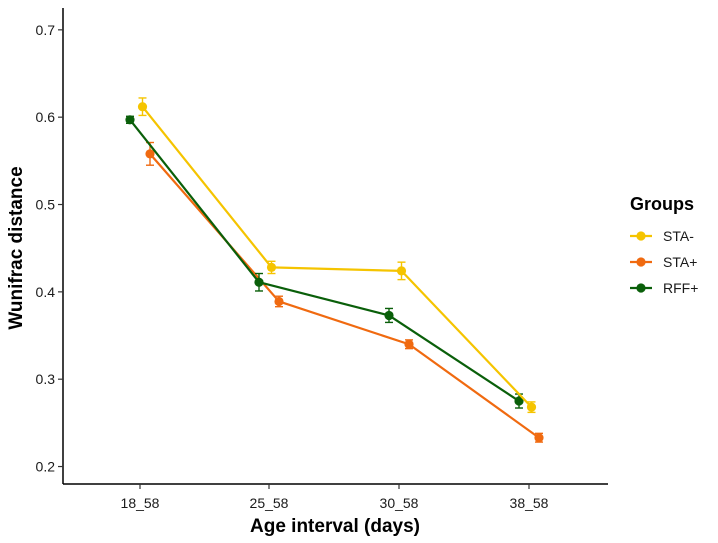  Describe the element at coordinates (46, 379) in the screenshot. I see `y-tick-label: 0.3` at that location.